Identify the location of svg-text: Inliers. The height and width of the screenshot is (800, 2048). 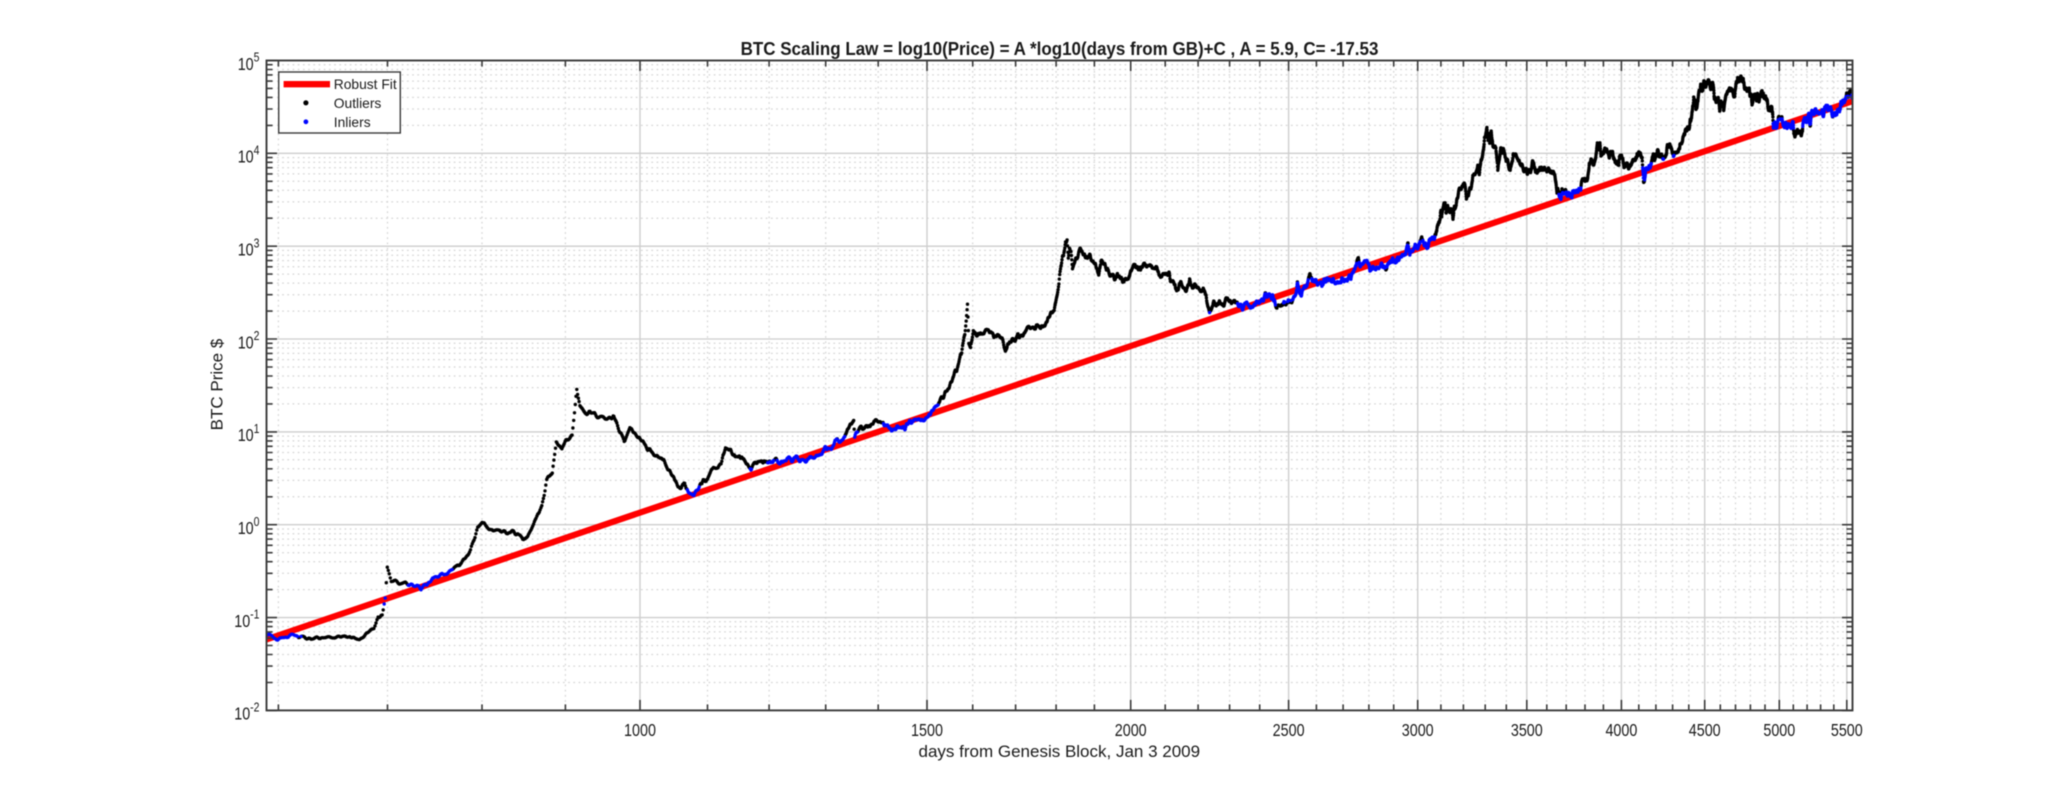
(352, 122).